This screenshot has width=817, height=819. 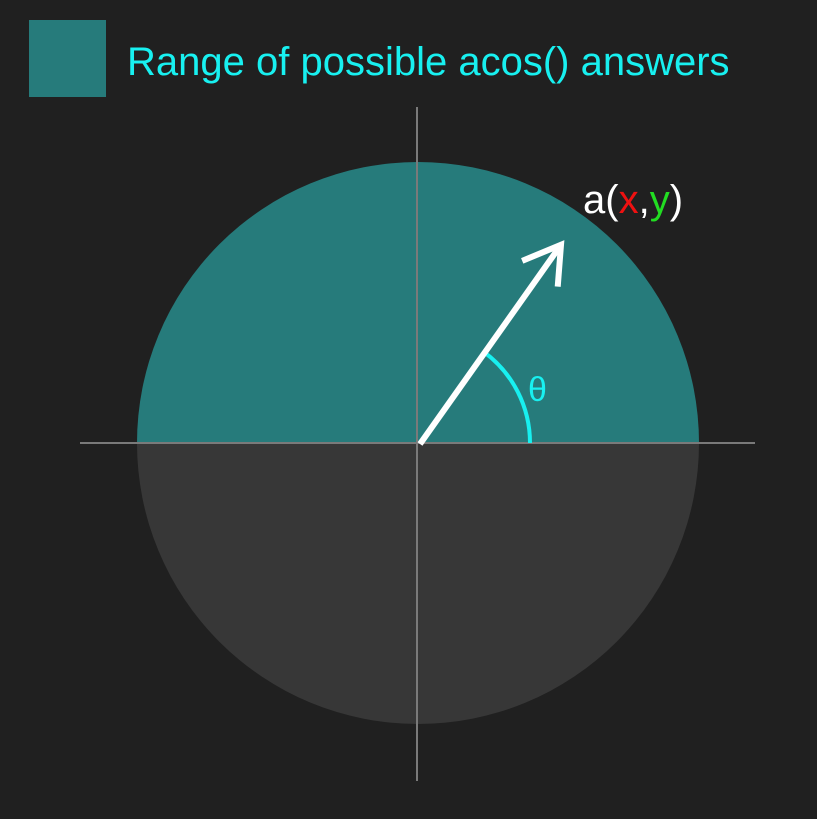 What do you see at coordinates (67, 58) in the screenshot?
I see `legend-swatch` at bounding box center [67, 58].